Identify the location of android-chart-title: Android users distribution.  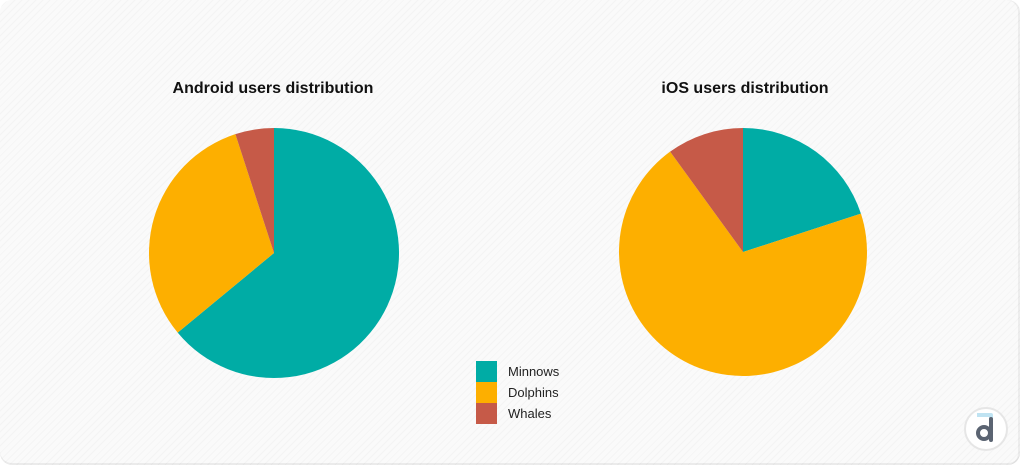
(273, 88).